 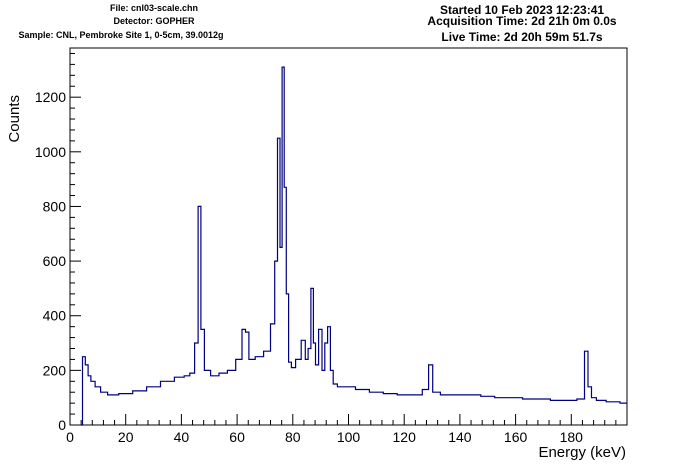 I want to click on x-axis: 0 20 40 60 80 100 120 140 160 180, so click(x=347, y=429).